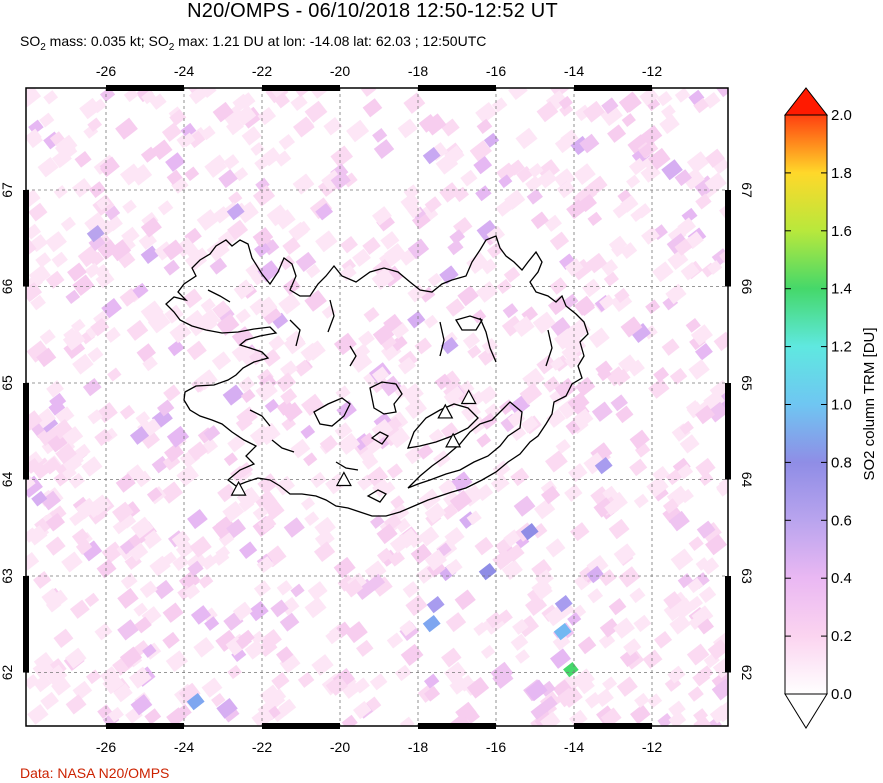 This screenshot has height=783, width=883. Describe the element at coordinates (841, 636) in the screenshot. I see `colorbar-tick-label: 0.2` at that location.